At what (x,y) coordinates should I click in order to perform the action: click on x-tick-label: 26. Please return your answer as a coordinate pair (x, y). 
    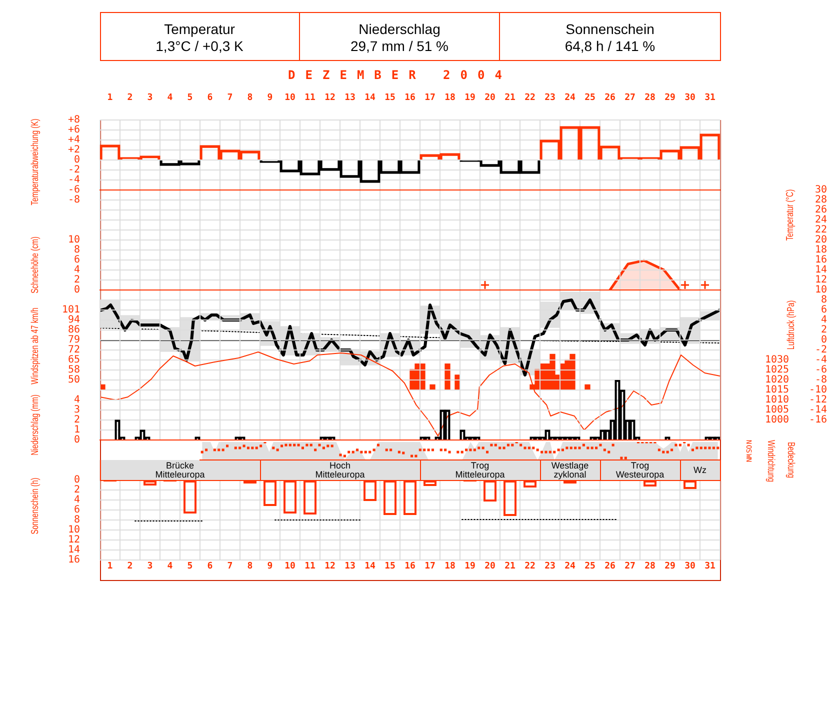
    Looking at the image, I should click on (610, 567).